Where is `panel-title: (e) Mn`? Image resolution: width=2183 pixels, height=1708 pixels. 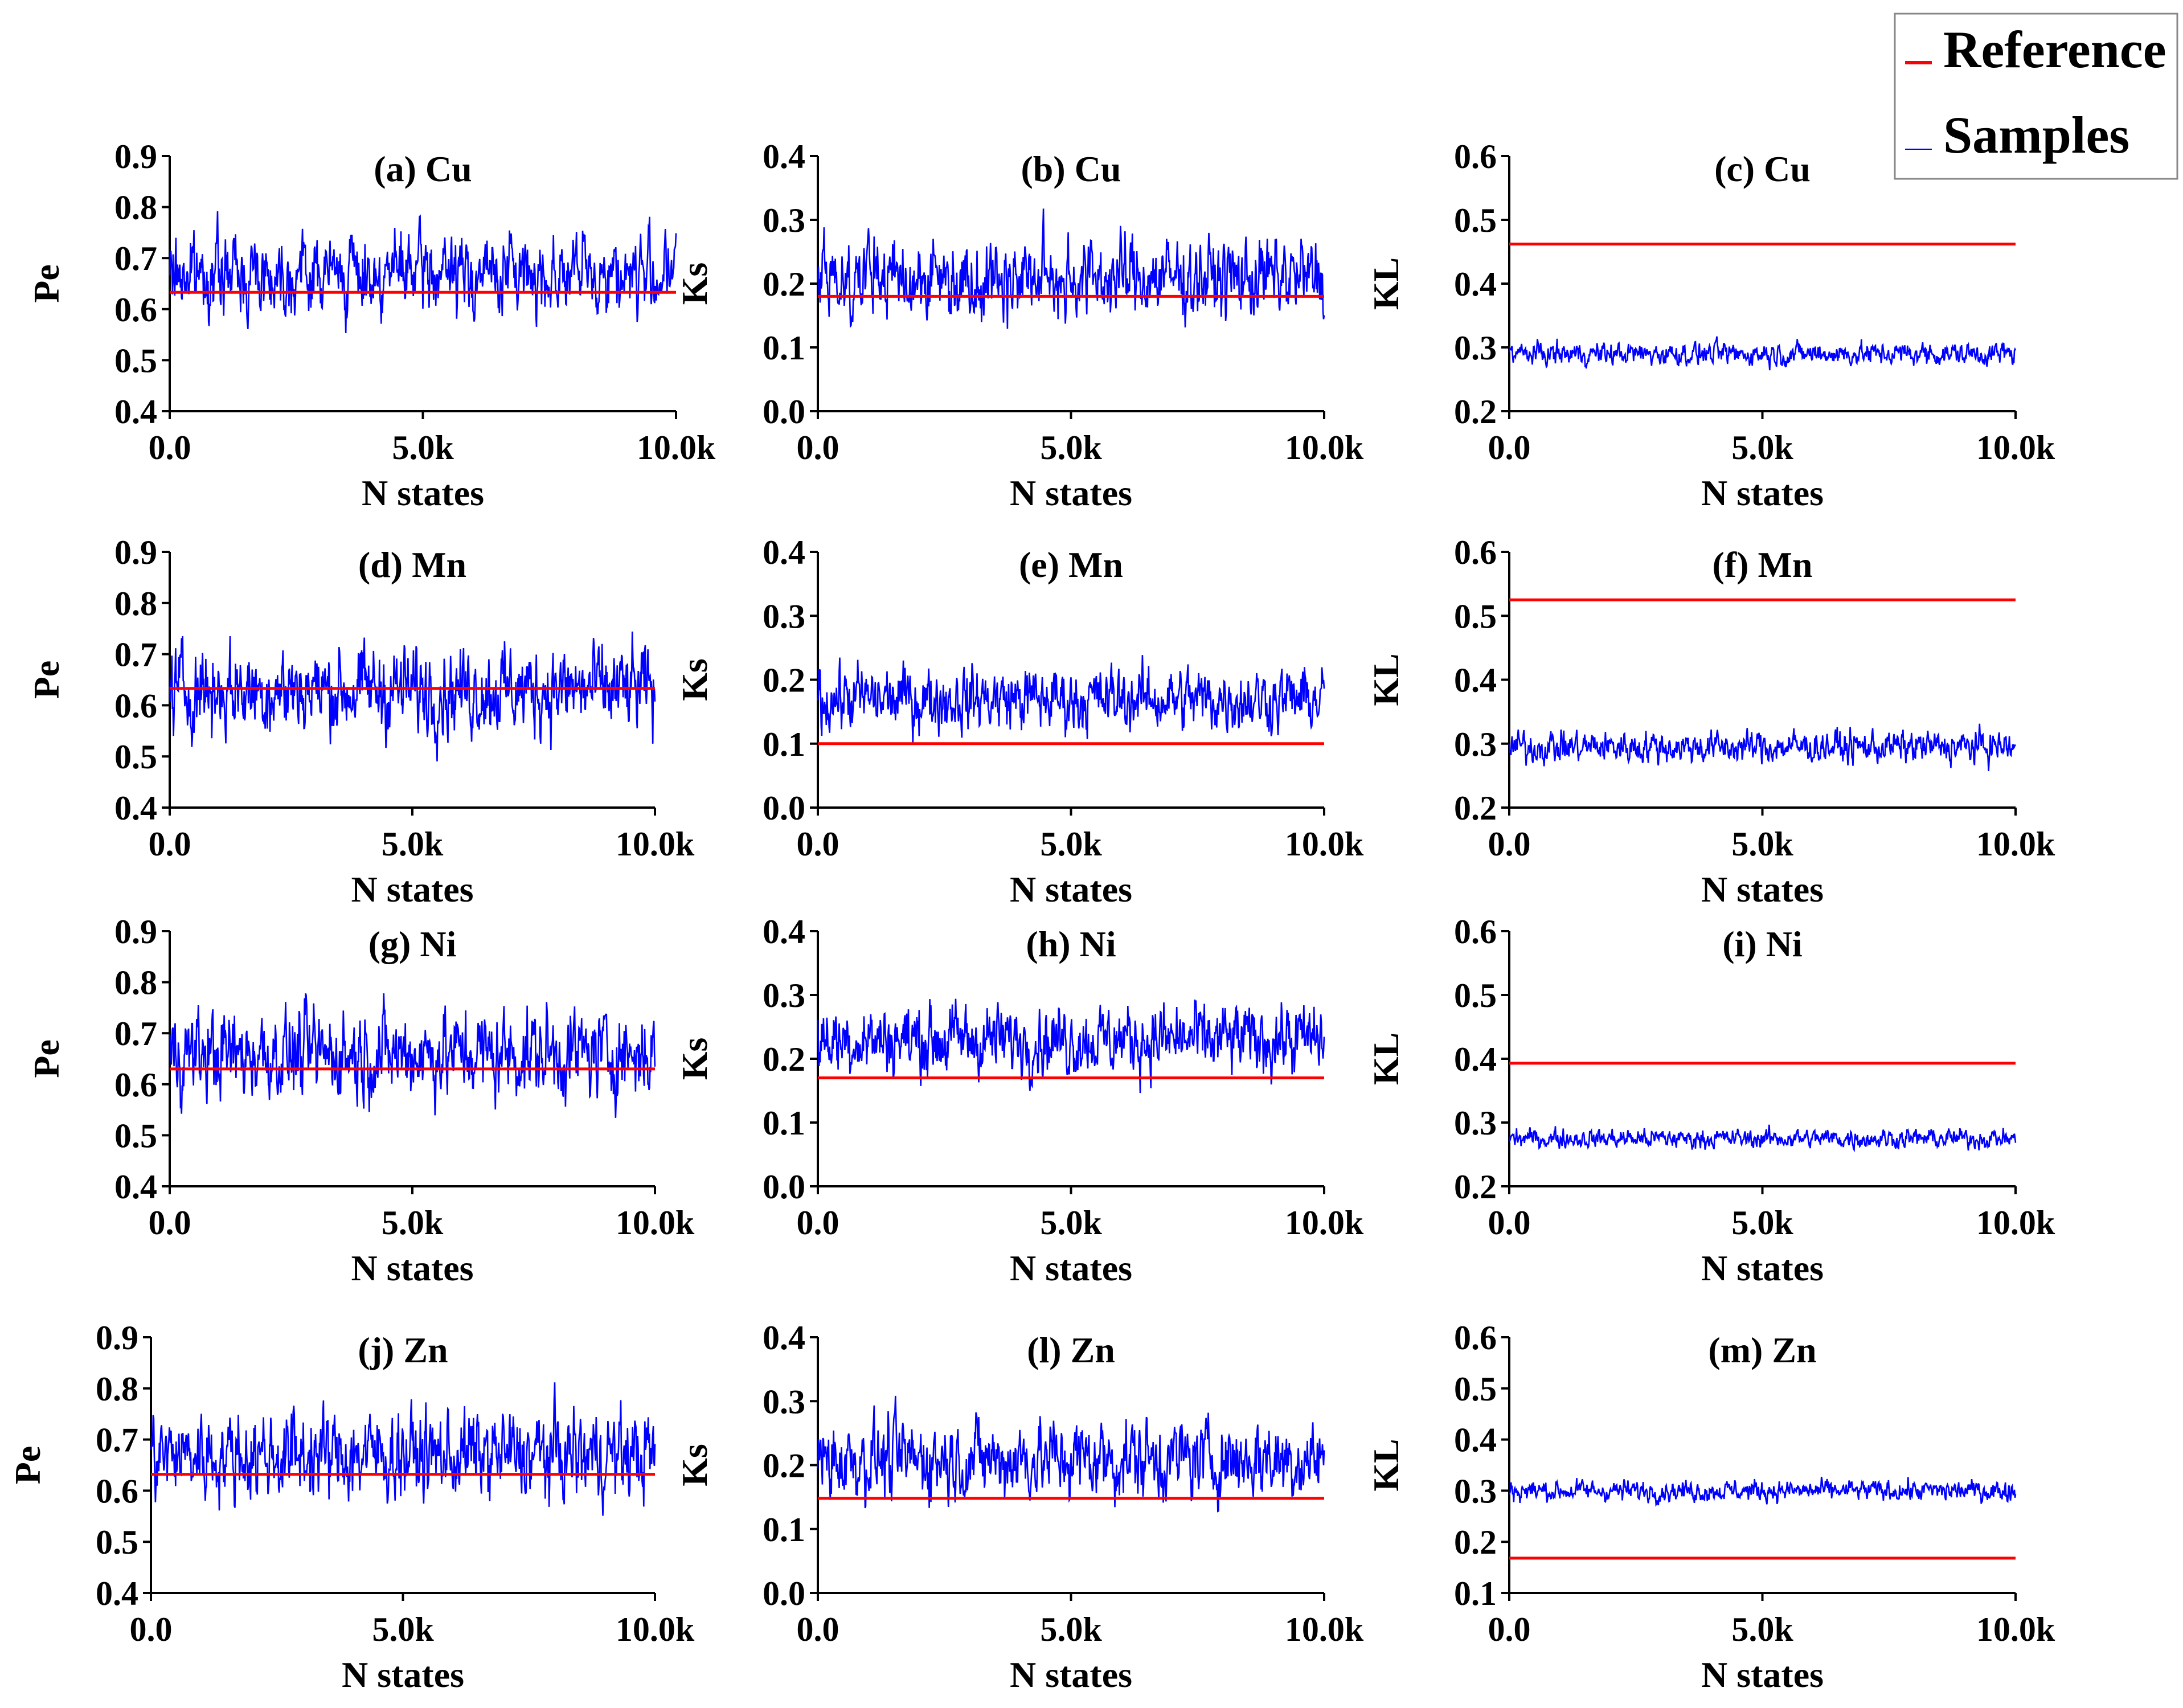
panel-title: (e) Mn is located at coordinates (1071, 564).